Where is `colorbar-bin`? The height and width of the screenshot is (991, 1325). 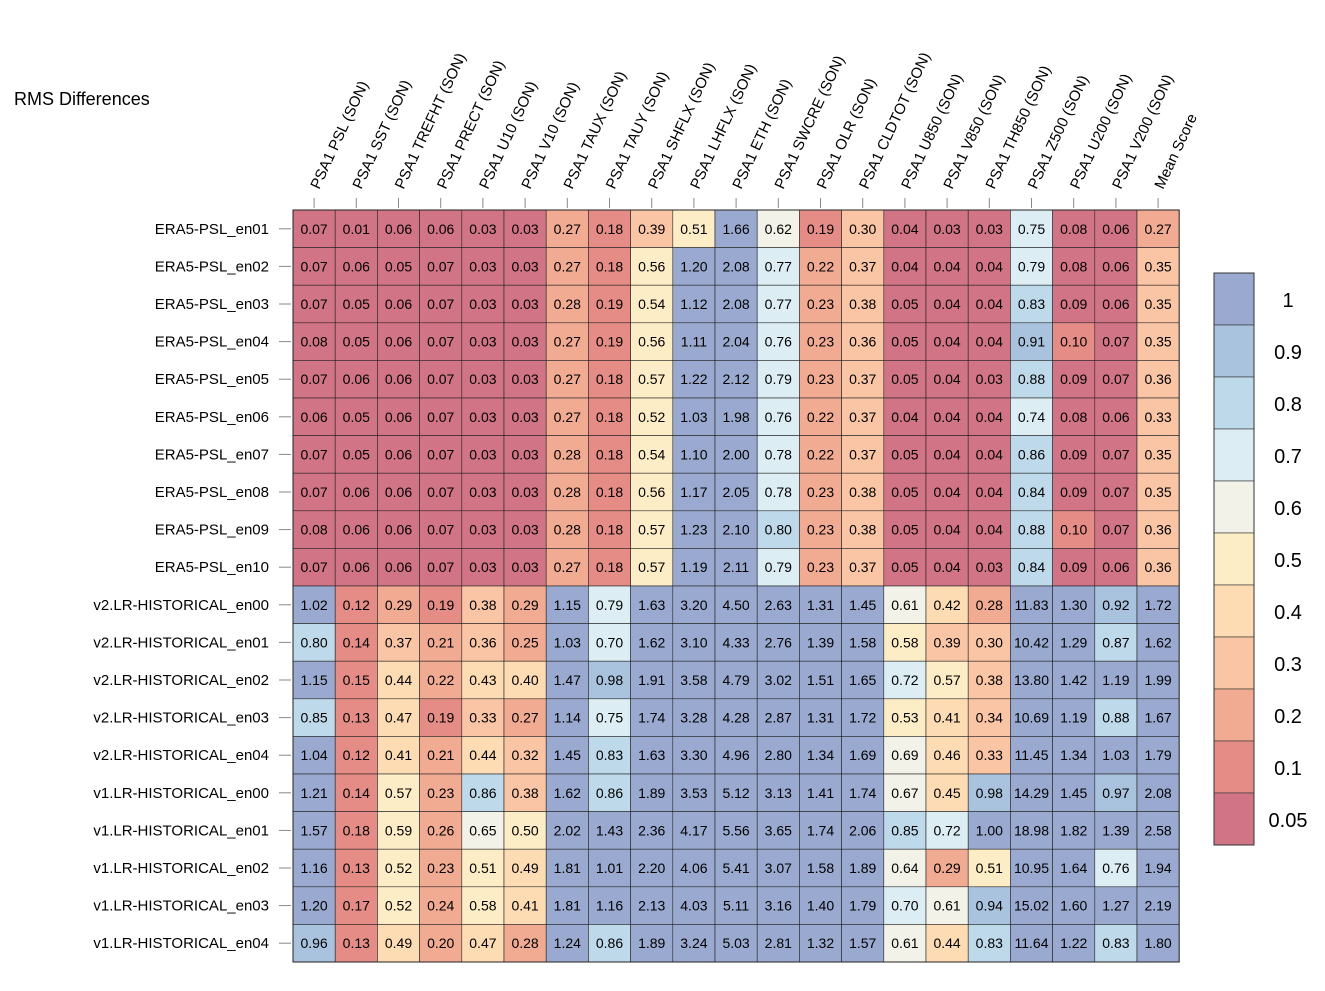 colorbar-bin is located at coordinates (1234, 767).